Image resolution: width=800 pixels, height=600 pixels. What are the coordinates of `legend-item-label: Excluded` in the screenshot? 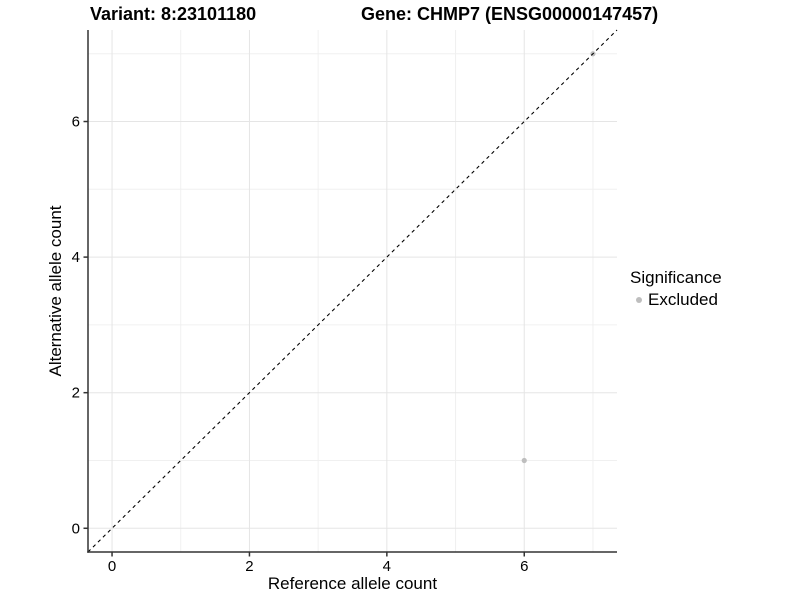 It's located at (683, 299).